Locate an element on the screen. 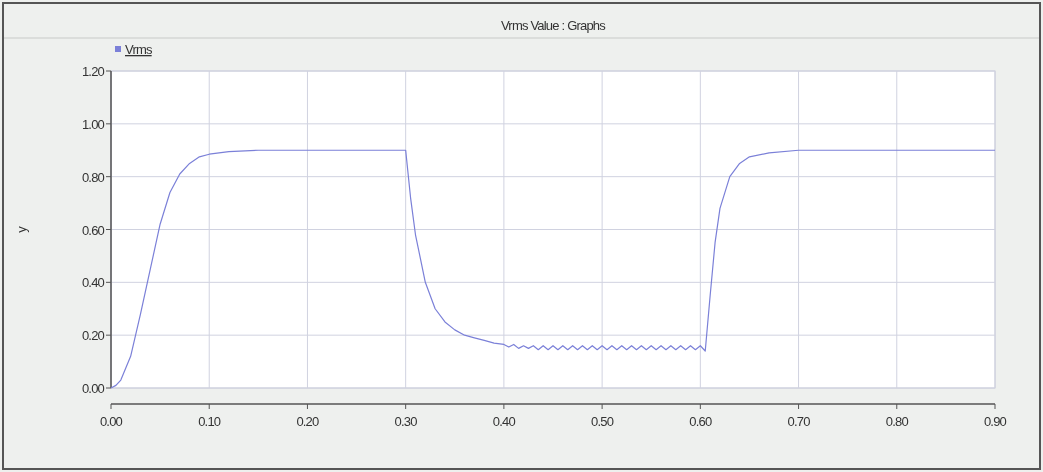  x-tick-label: 0.90 is located at coordinates (995, 421).